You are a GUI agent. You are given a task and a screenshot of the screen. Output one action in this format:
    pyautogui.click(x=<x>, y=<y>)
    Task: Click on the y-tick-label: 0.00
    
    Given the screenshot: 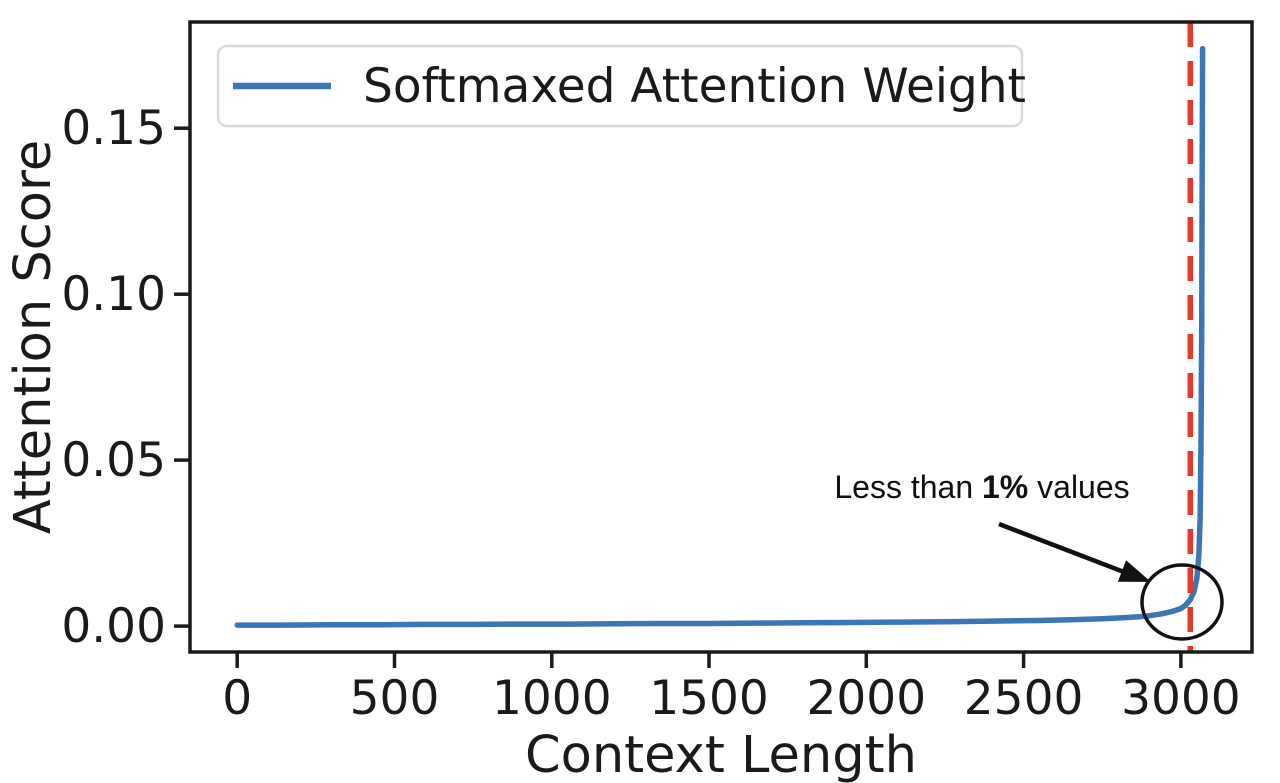 What is the action you would take?
    pyautogui.click(x=113, y=626)
    